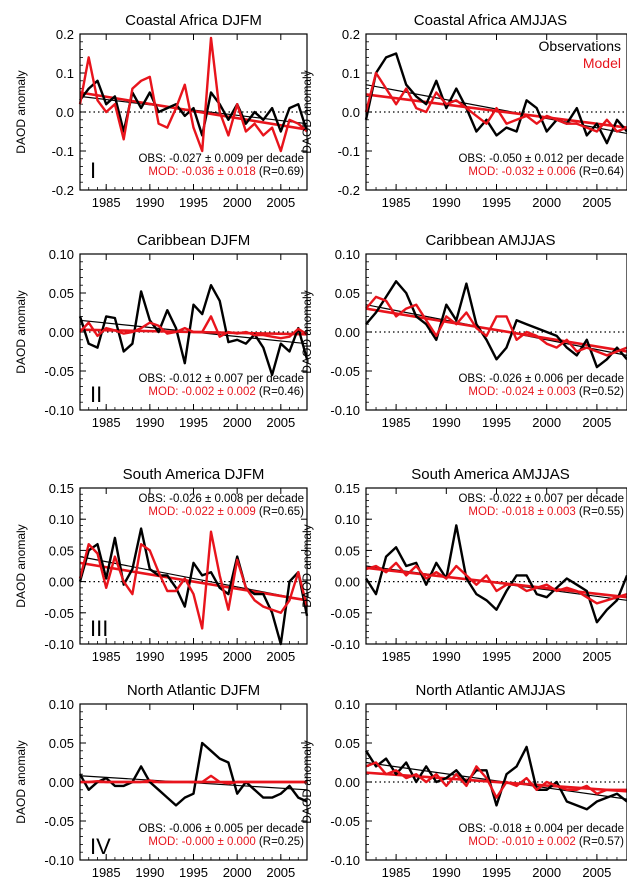 The height and width of the screenshot is (895, 627). I want to click on panel-roman-numeral: I, so click(93, 170).